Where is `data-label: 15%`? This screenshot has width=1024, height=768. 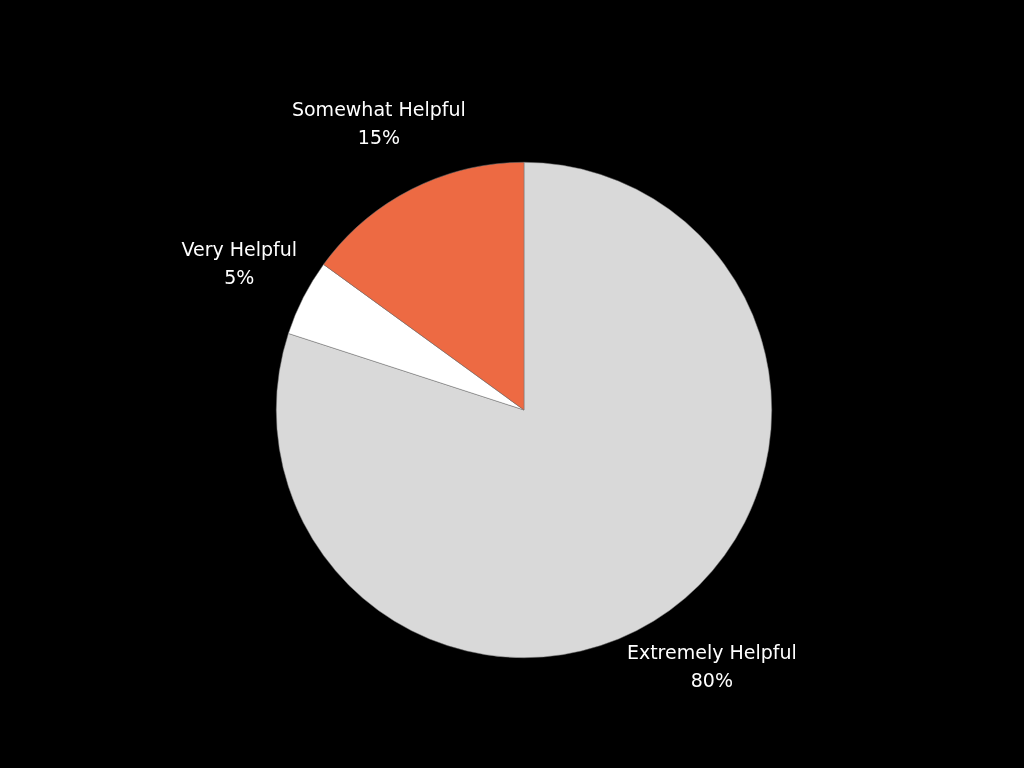
data-label: 15% is located at coordinates (379, 137).